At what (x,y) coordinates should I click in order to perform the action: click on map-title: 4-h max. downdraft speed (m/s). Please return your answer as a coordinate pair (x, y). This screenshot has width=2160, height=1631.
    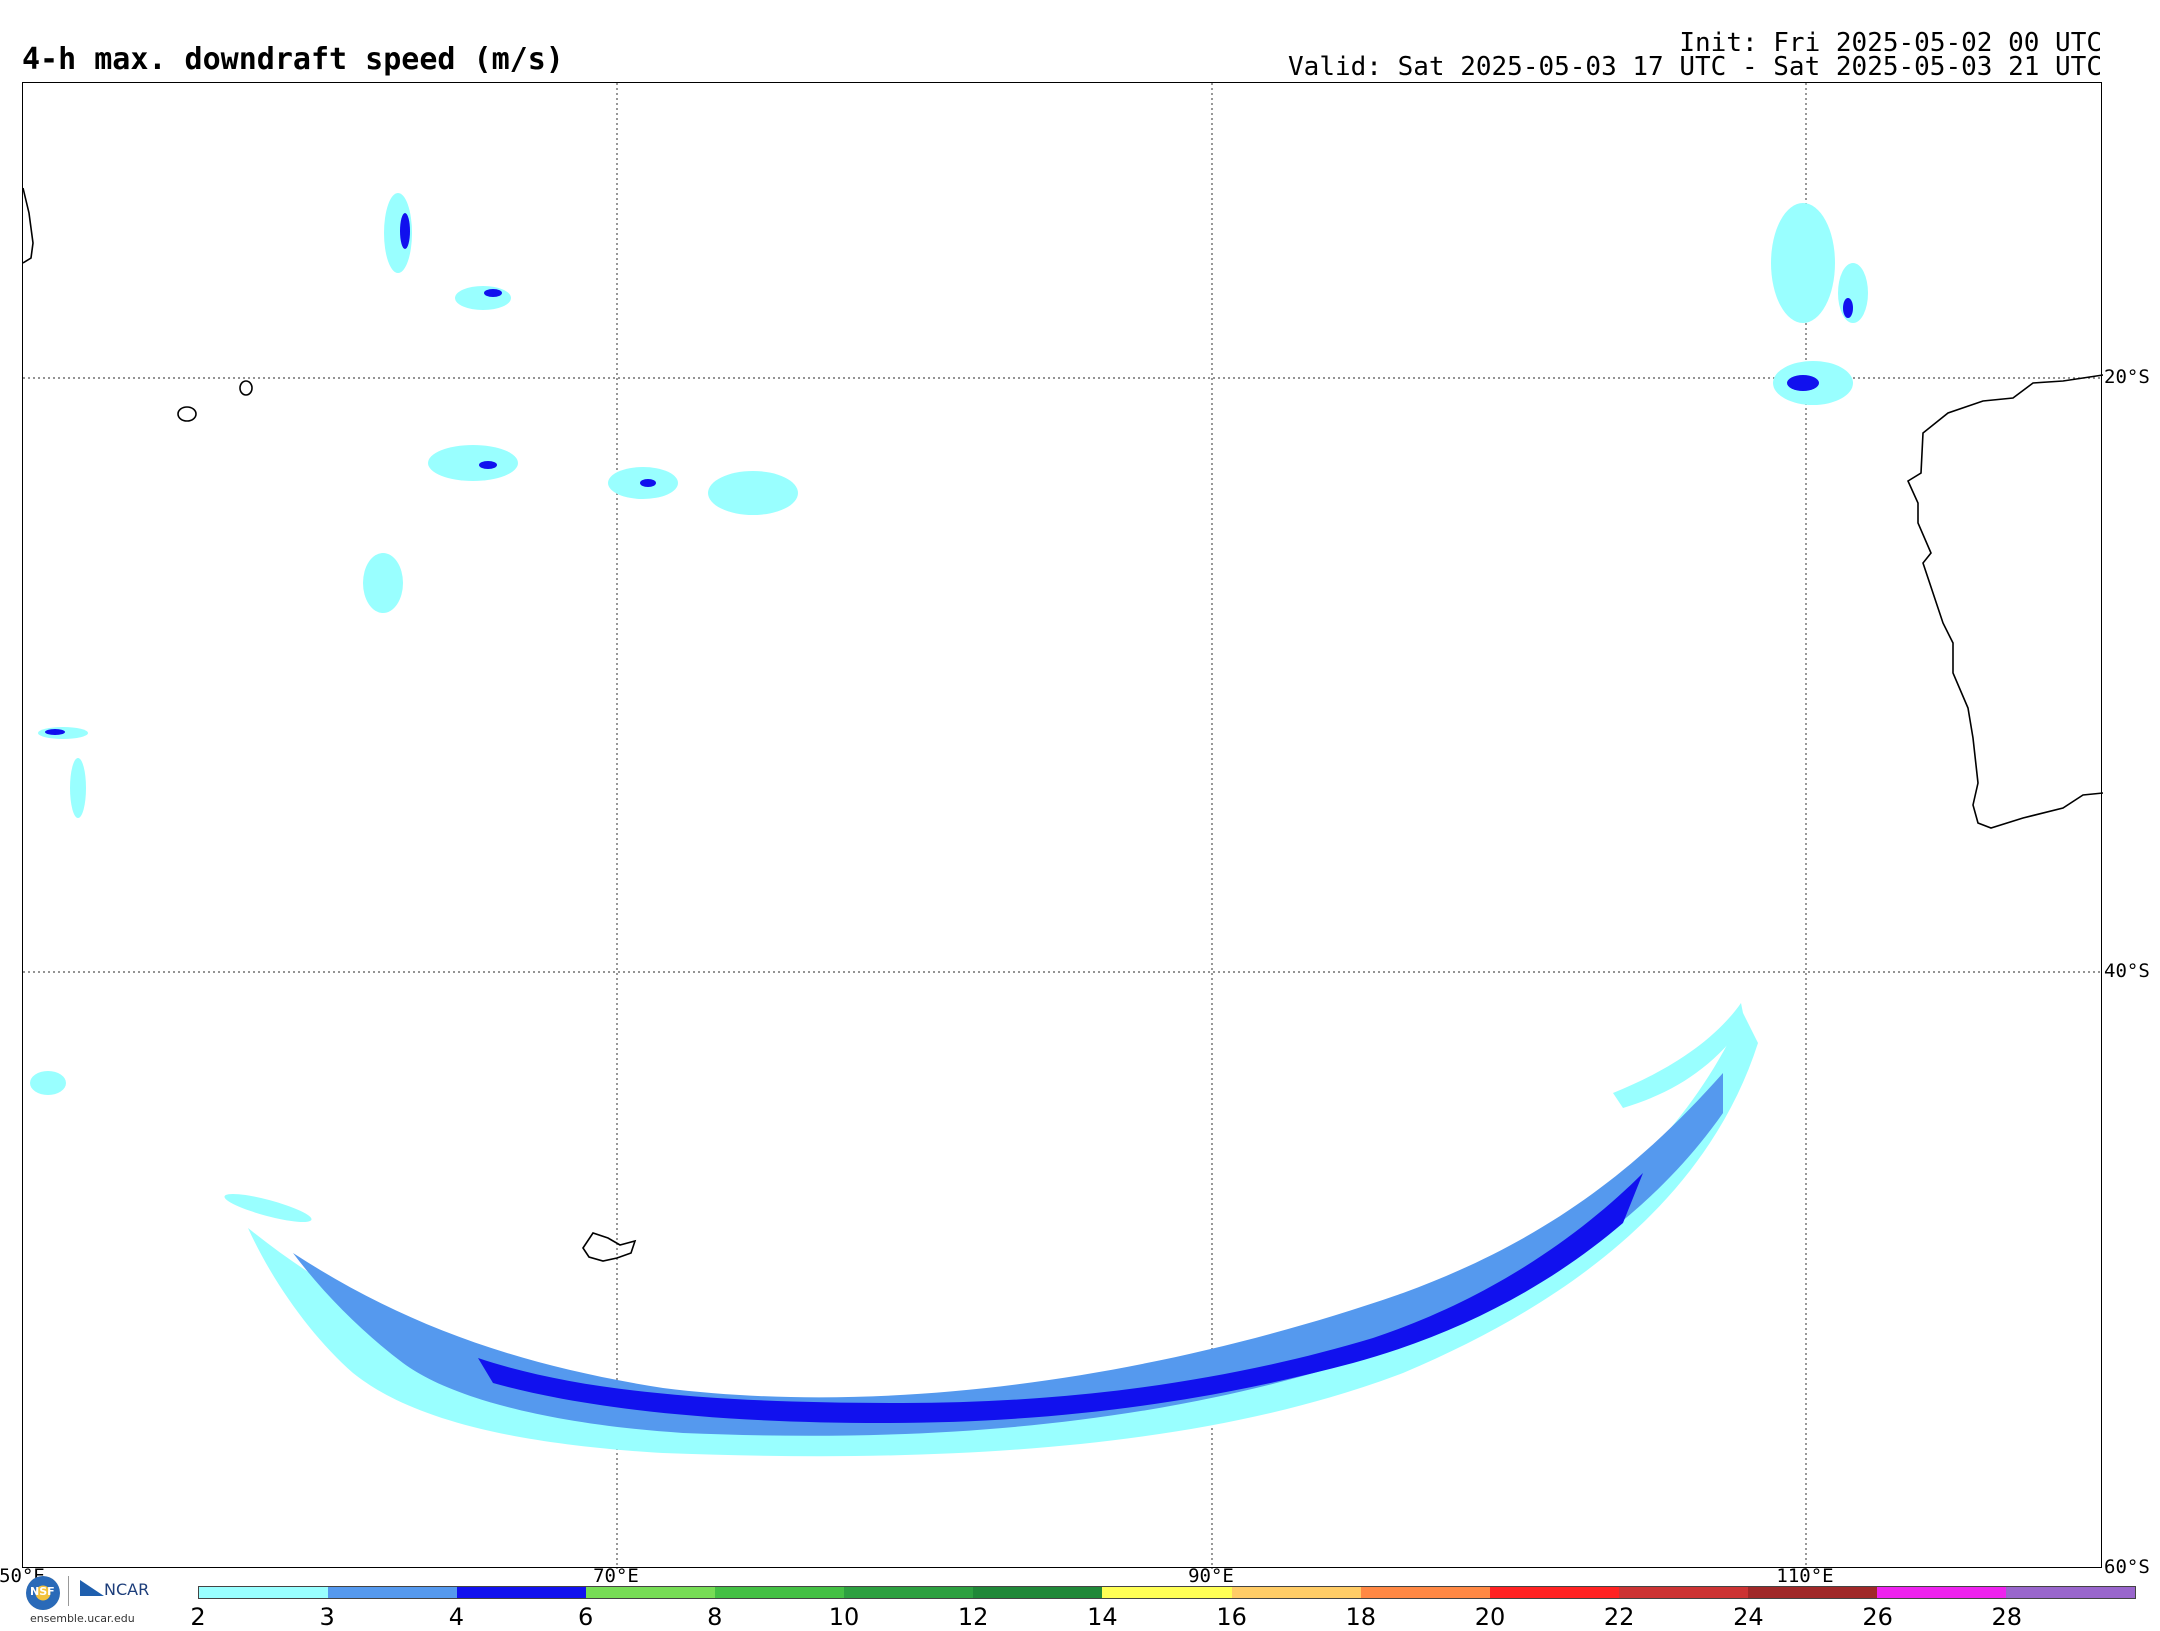
    Looking at the image, I should click on (293, 59).